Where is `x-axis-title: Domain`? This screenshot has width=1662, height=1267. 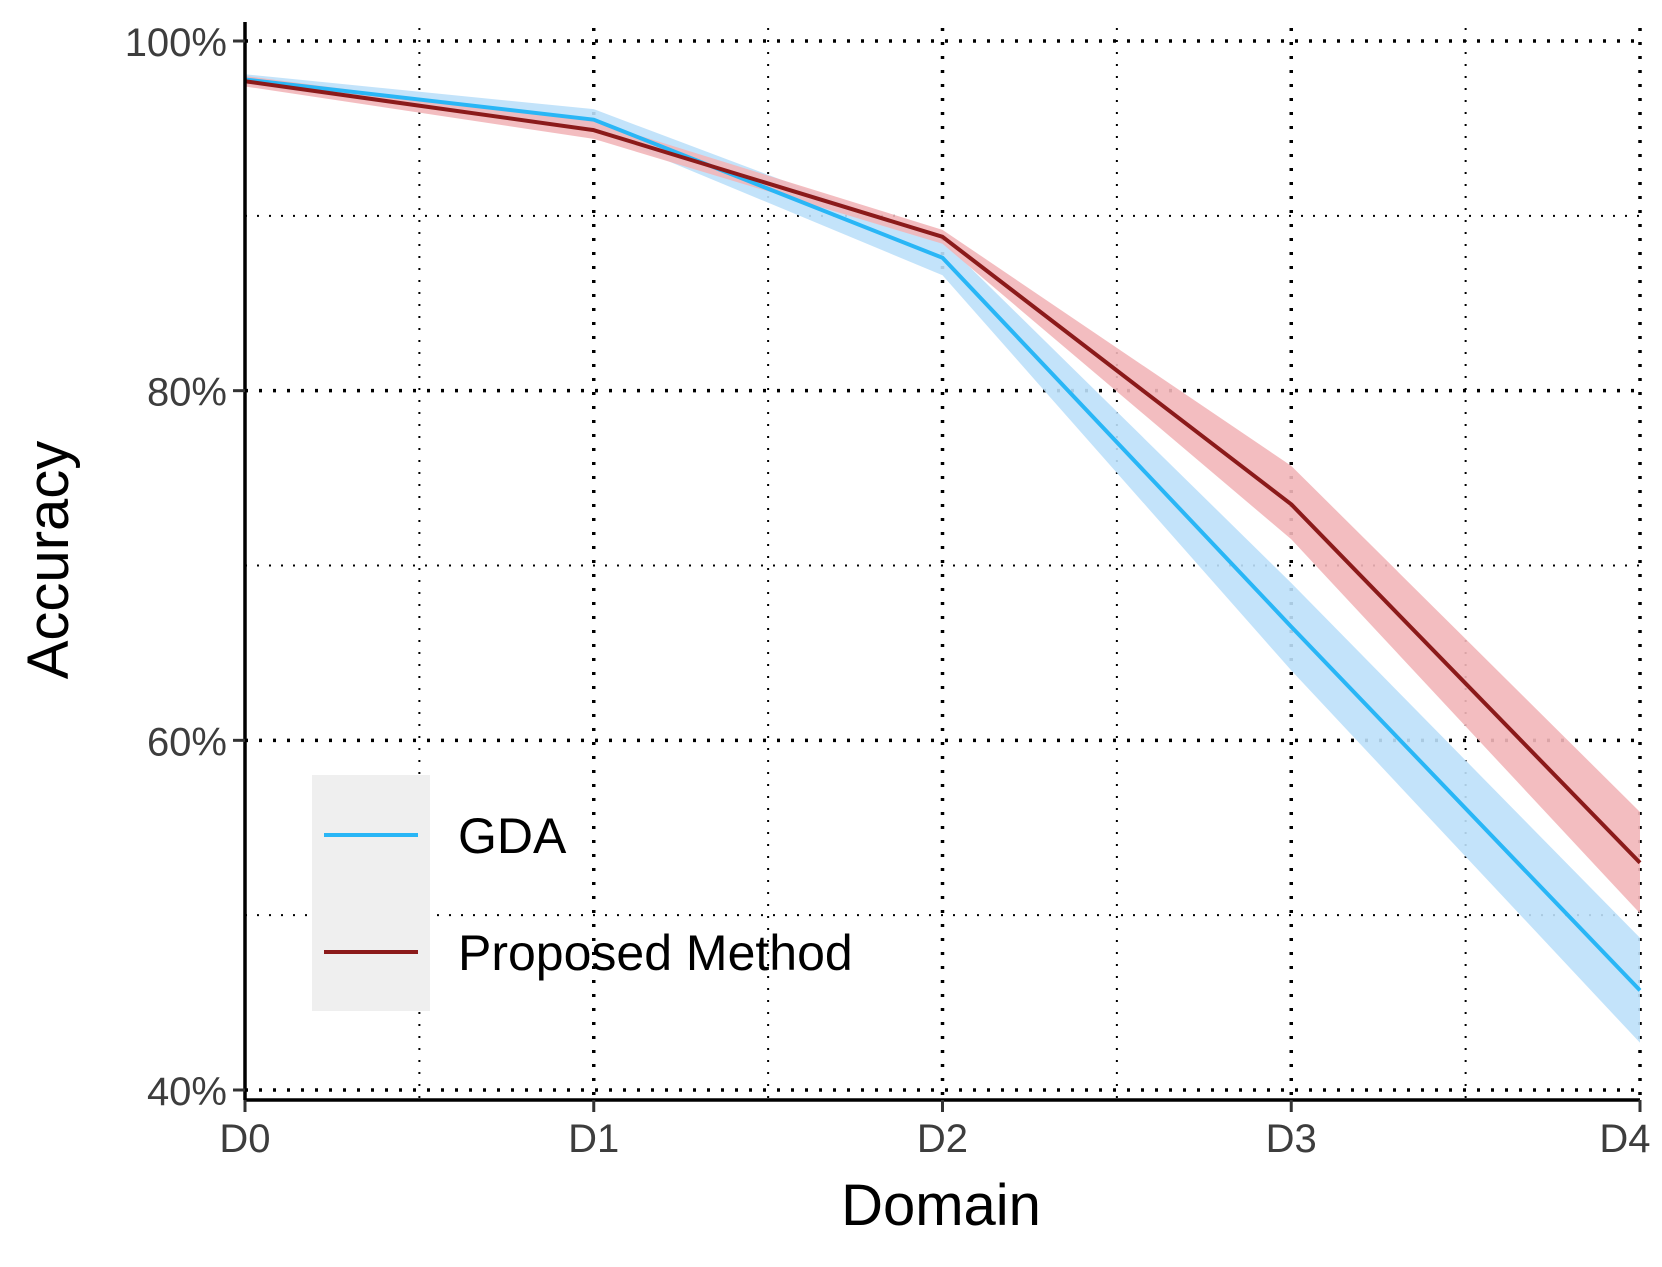 x-axis-title: Domain is located at coordinates (941, 1205).